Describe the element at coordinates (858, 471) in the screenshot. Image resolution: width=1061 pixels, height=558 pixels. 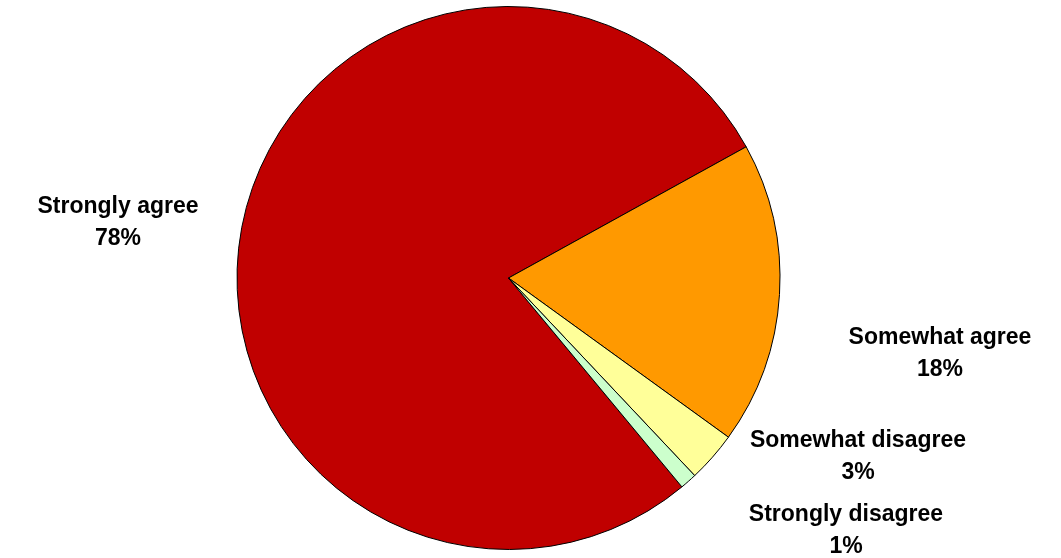
I see `data-label: 3%` at that location.